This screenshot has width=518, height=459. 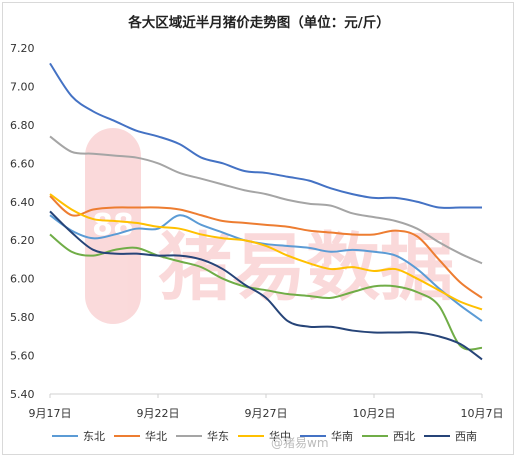 What do you see at coordinates (280, 436) in the screenshot?
I see `legend-label: 华中` at bounding box center [280, 436].